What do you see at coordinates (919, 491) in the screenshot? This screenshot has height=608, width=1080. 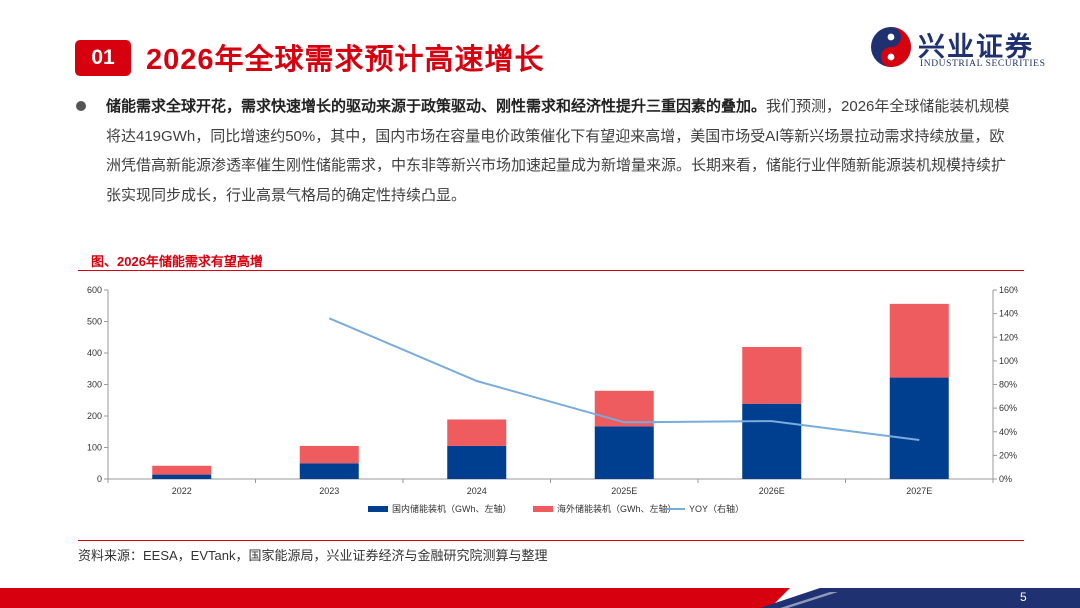 I see `x-tick-label: 2027E` at bounding box center [919, 491].